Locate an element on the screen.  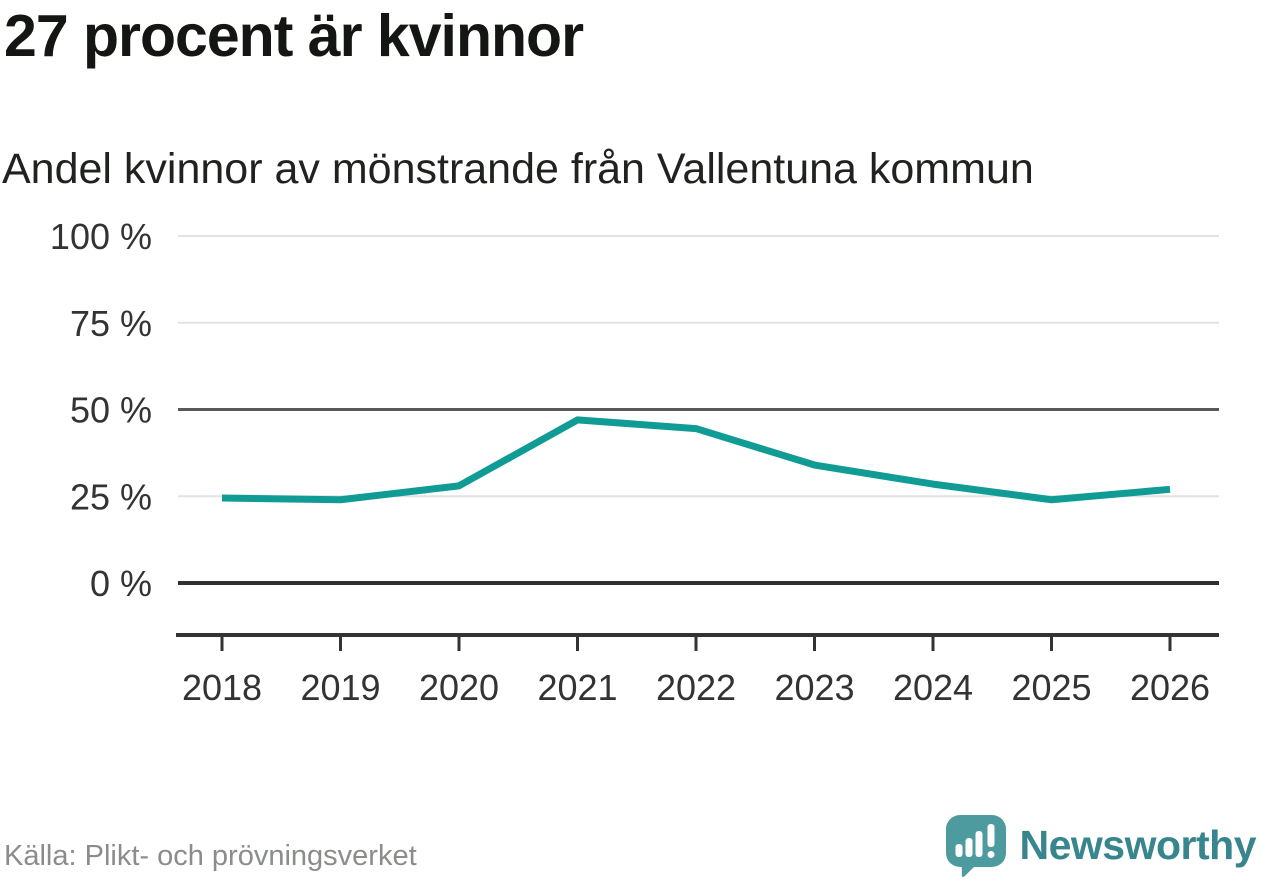
x-axis-label: 2024 is located at coordinates (933, 687).